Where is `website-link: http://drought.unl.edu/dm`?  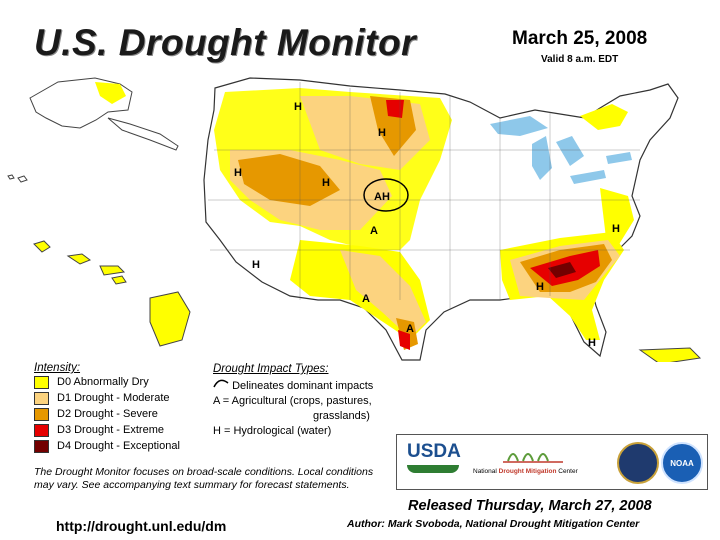
website-link: http://drought.unl.edu/dm is located at coordinates (141, 526).